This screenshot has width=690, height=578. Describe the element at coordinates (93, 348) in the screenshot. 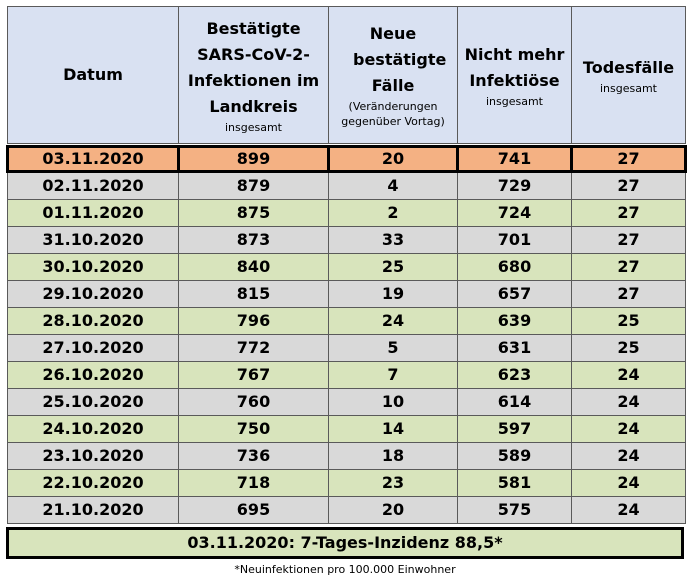

I see `cell-date: 27.10.2020` at that location.